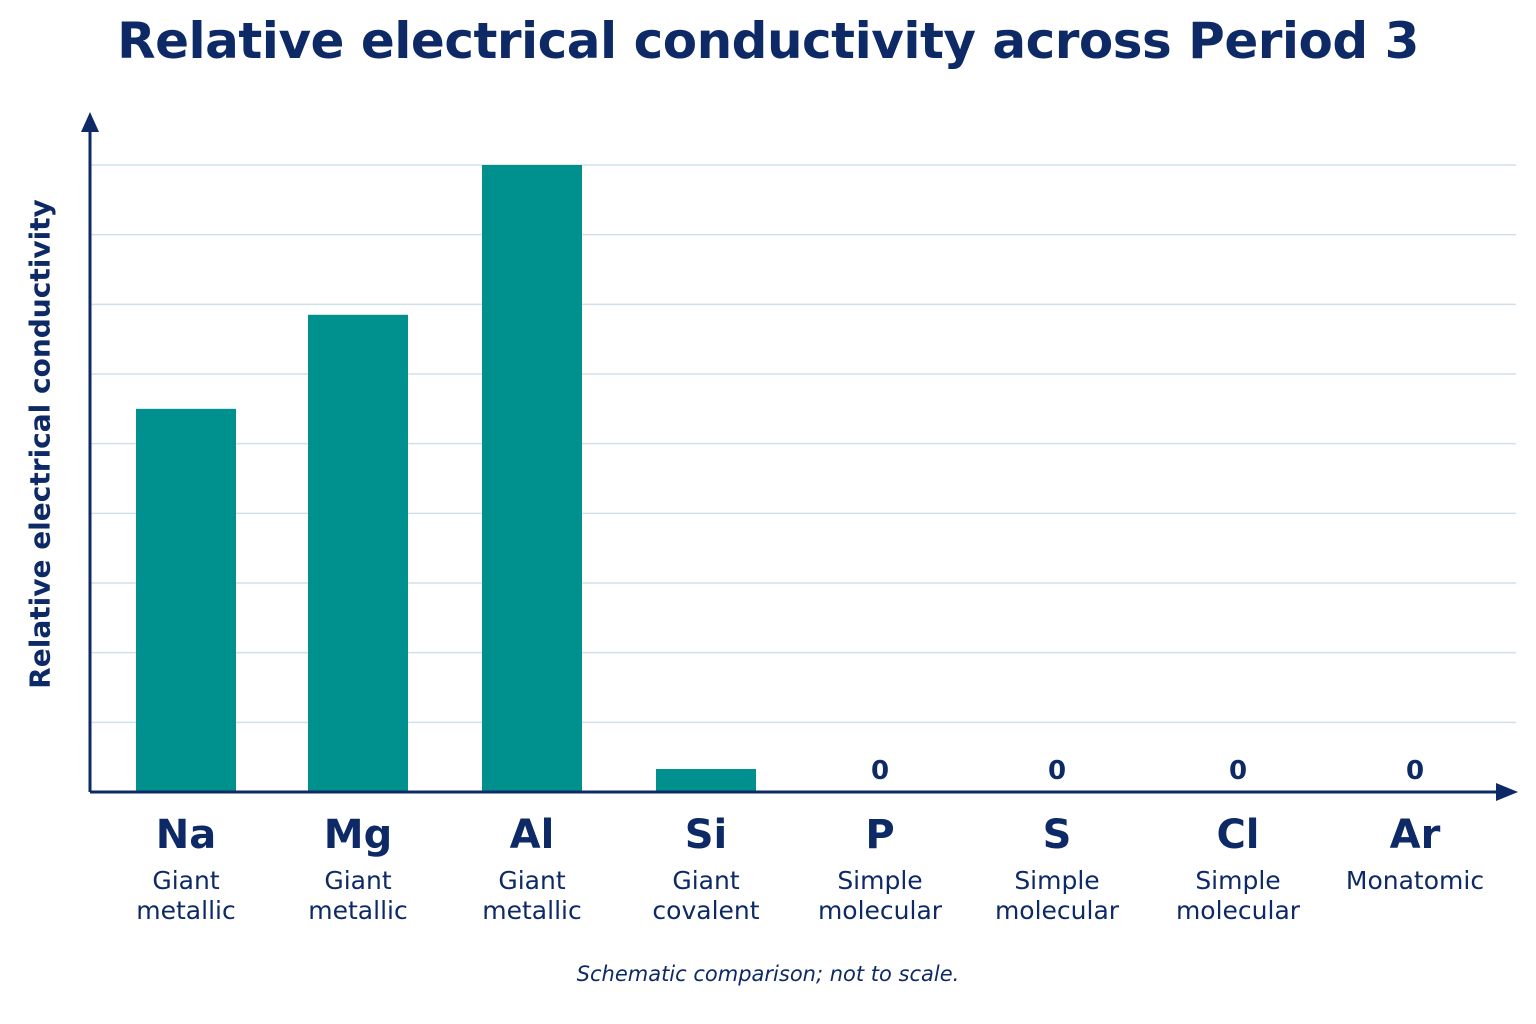  Describe the element at coordinates (357, 880) in the screenshot. I see `structure-label-mg: Giant` at that location.